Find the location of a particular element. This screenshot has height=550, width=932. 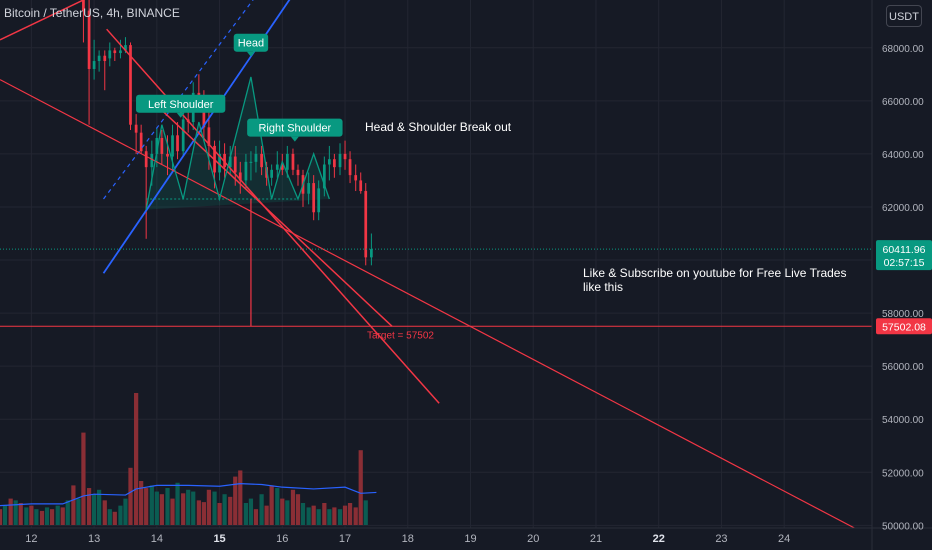

head-shoulders-fill is located at coordinates (238, 143).